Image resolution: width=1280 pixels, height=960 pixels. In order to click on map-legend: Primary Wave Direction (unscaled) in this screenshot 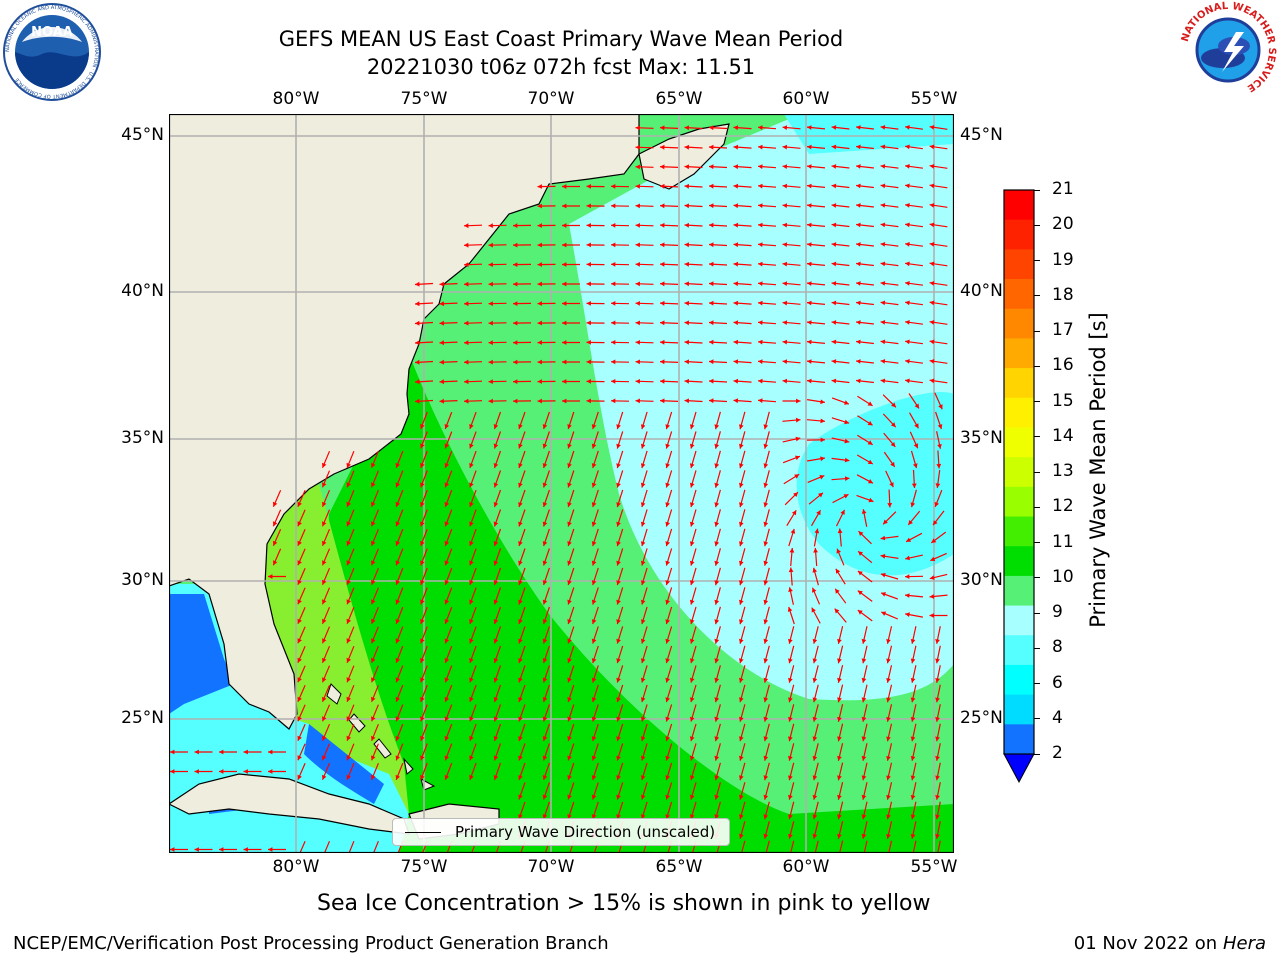, I will do `click(561, 832)`.